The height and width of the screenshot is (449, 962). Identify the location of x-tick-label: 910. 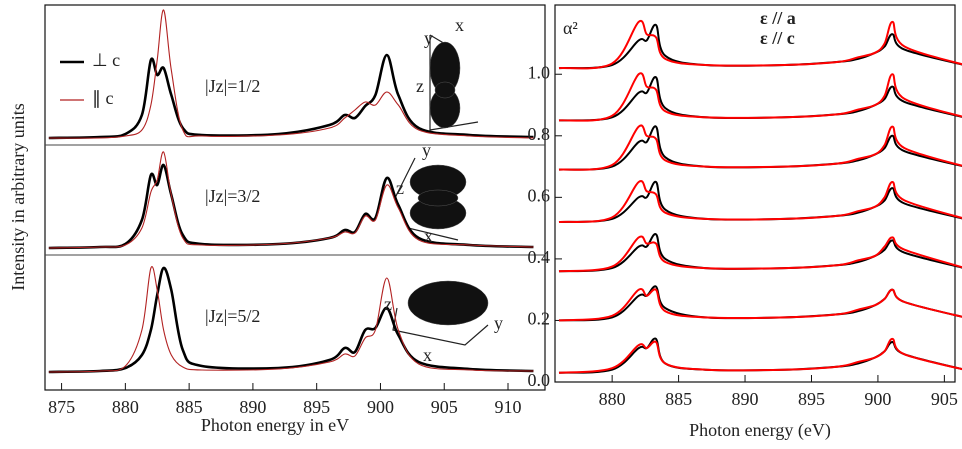
(508, 407).